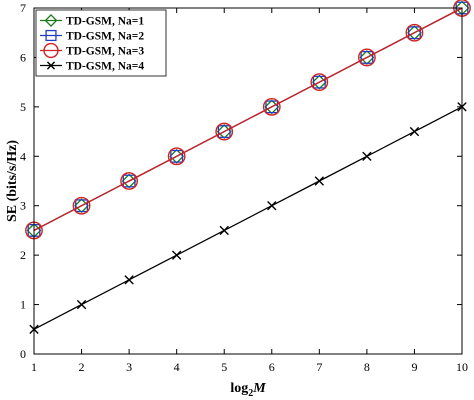 Image resolution: width=474 pixels, height=400 pixels. I want to click on x-tick-label: 5, so click(224, 367).